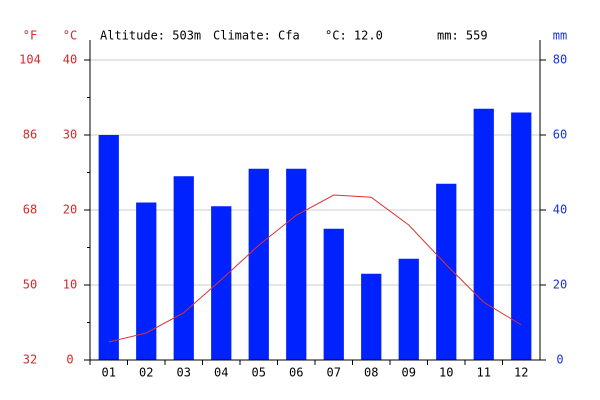 The height and width of the screenshot is (400, 600). What do you see at coordinates (560, 285) in the screenshot?
I see `y2-tick-label: 20` at bounding box center [560, 285].